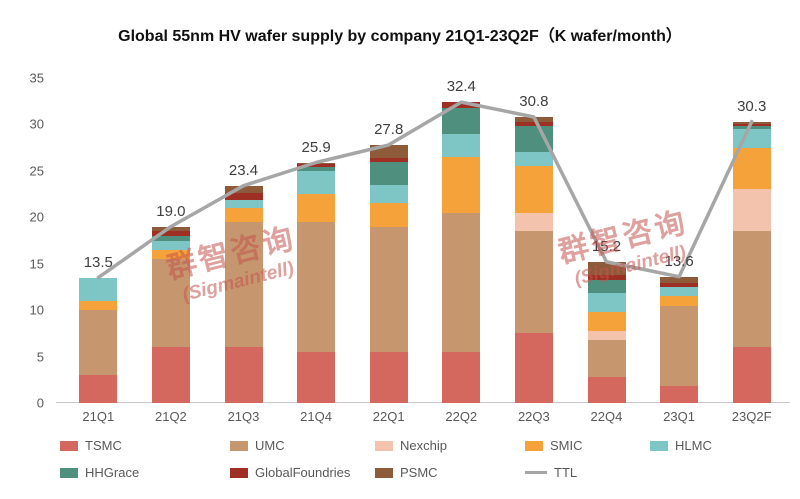 This screenshot has height=499, width=800. Describe the element at coordinates (36, 171) in the screenshot. I see `y-tick-label: 25` at that location.